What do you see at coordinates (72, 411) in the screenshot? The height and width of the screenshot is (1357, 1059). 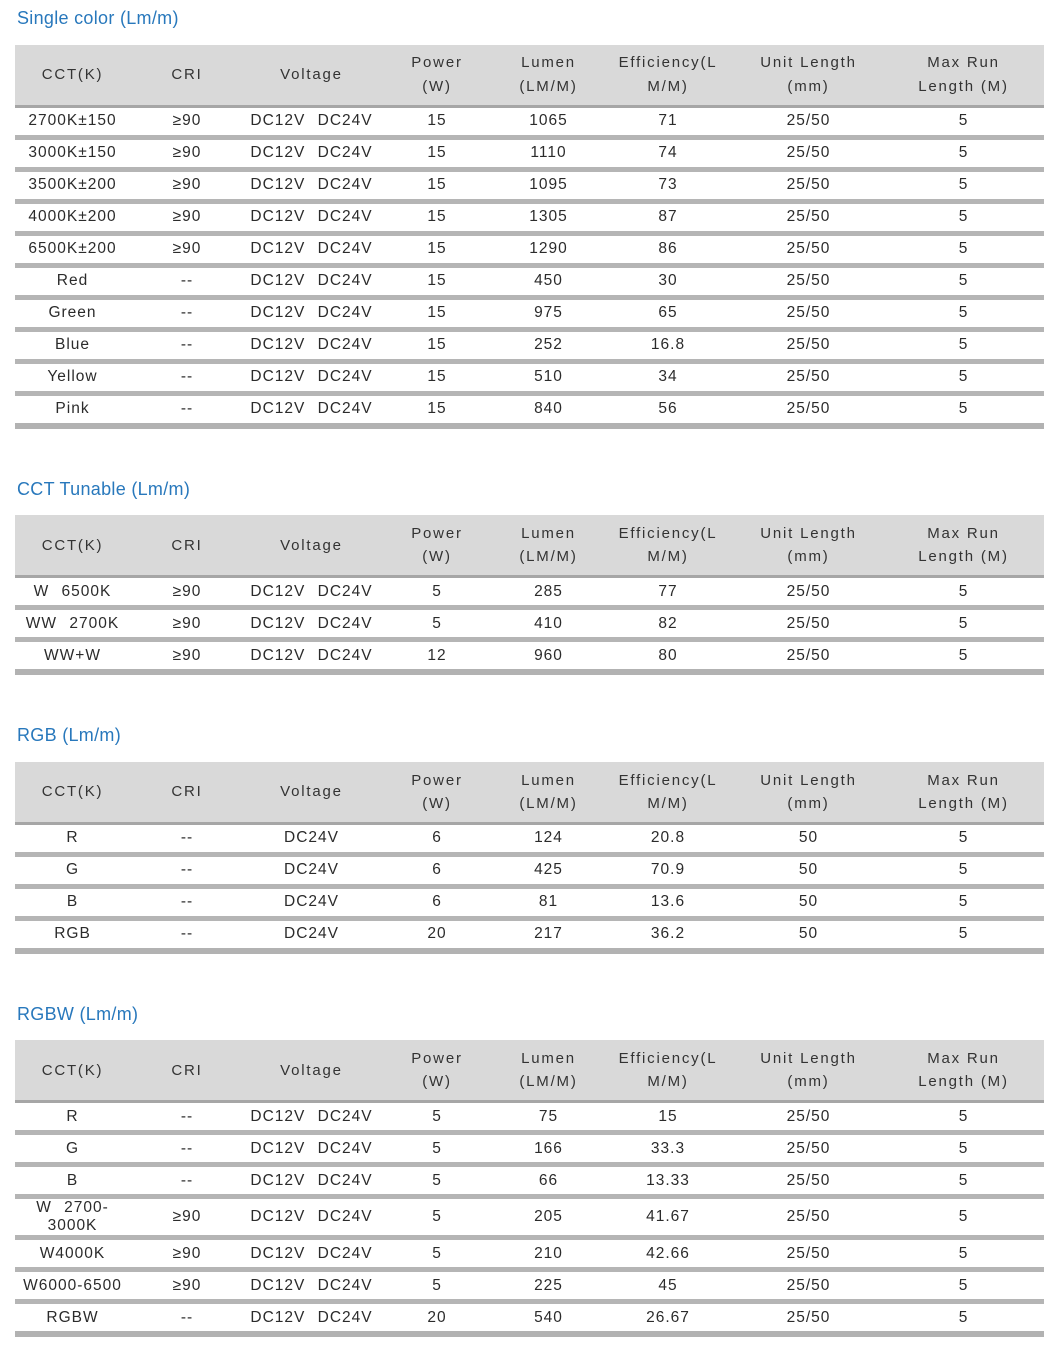 I see `cell: Pink` at bounding box center [72, 411].